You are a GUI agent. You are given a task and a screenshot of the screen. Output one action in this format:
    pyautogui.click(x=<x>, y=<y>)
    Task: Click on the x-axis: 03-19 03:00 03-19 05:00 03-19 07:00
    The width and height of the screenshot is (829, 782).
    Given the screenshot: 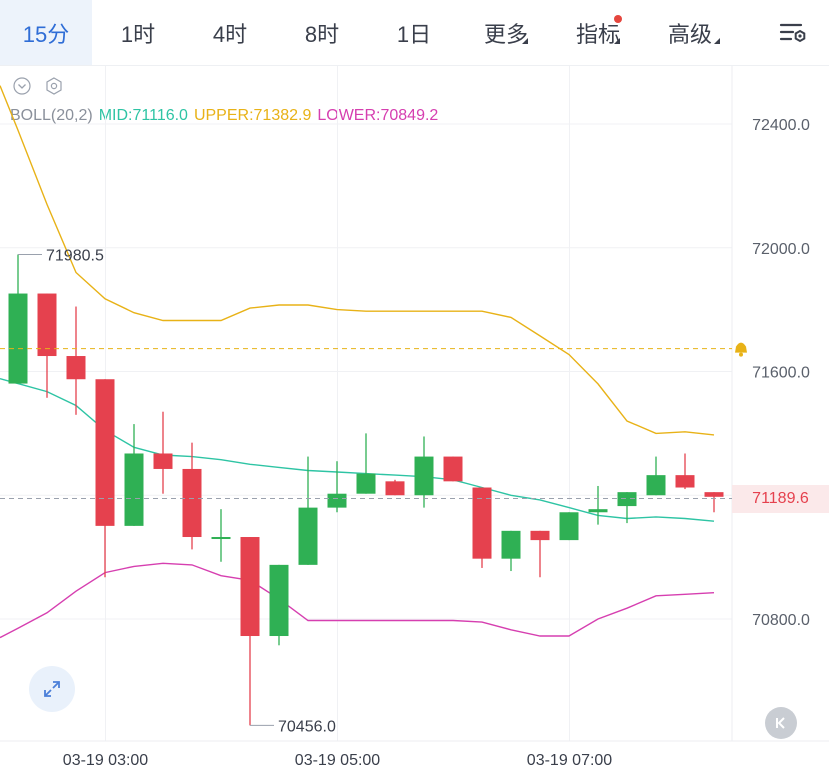 What is the action you would take?
    pyautogui.click(x=338, y=760)
    